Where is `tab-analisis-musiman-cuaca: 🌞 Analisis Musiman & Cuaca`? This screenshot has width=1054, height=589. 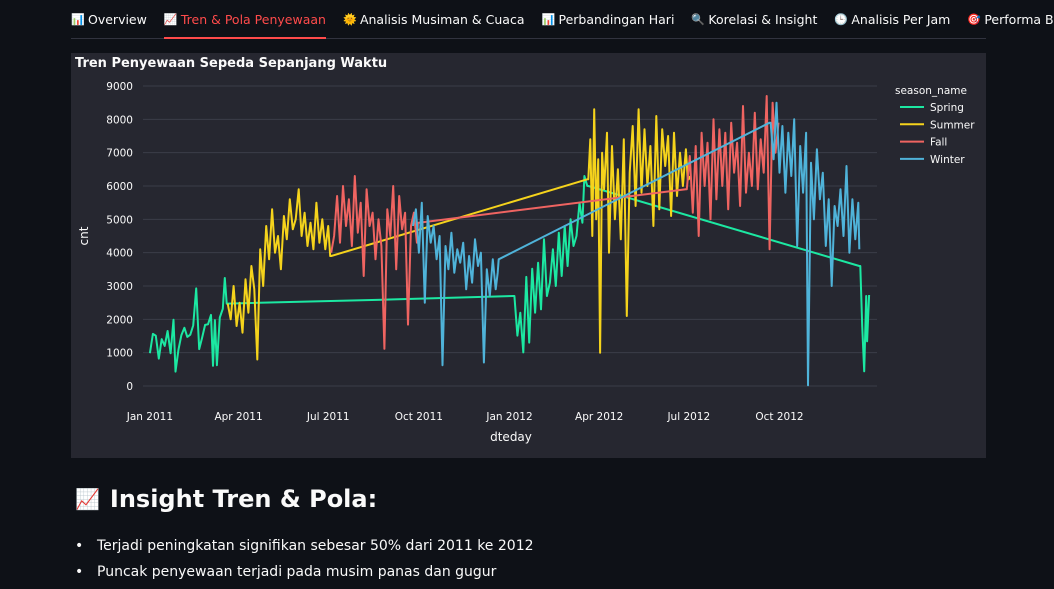
tab-analisis-musiman-cuaca: 🌞 Analisis Musiman & Cuaca is located at coordinates (434, 19).